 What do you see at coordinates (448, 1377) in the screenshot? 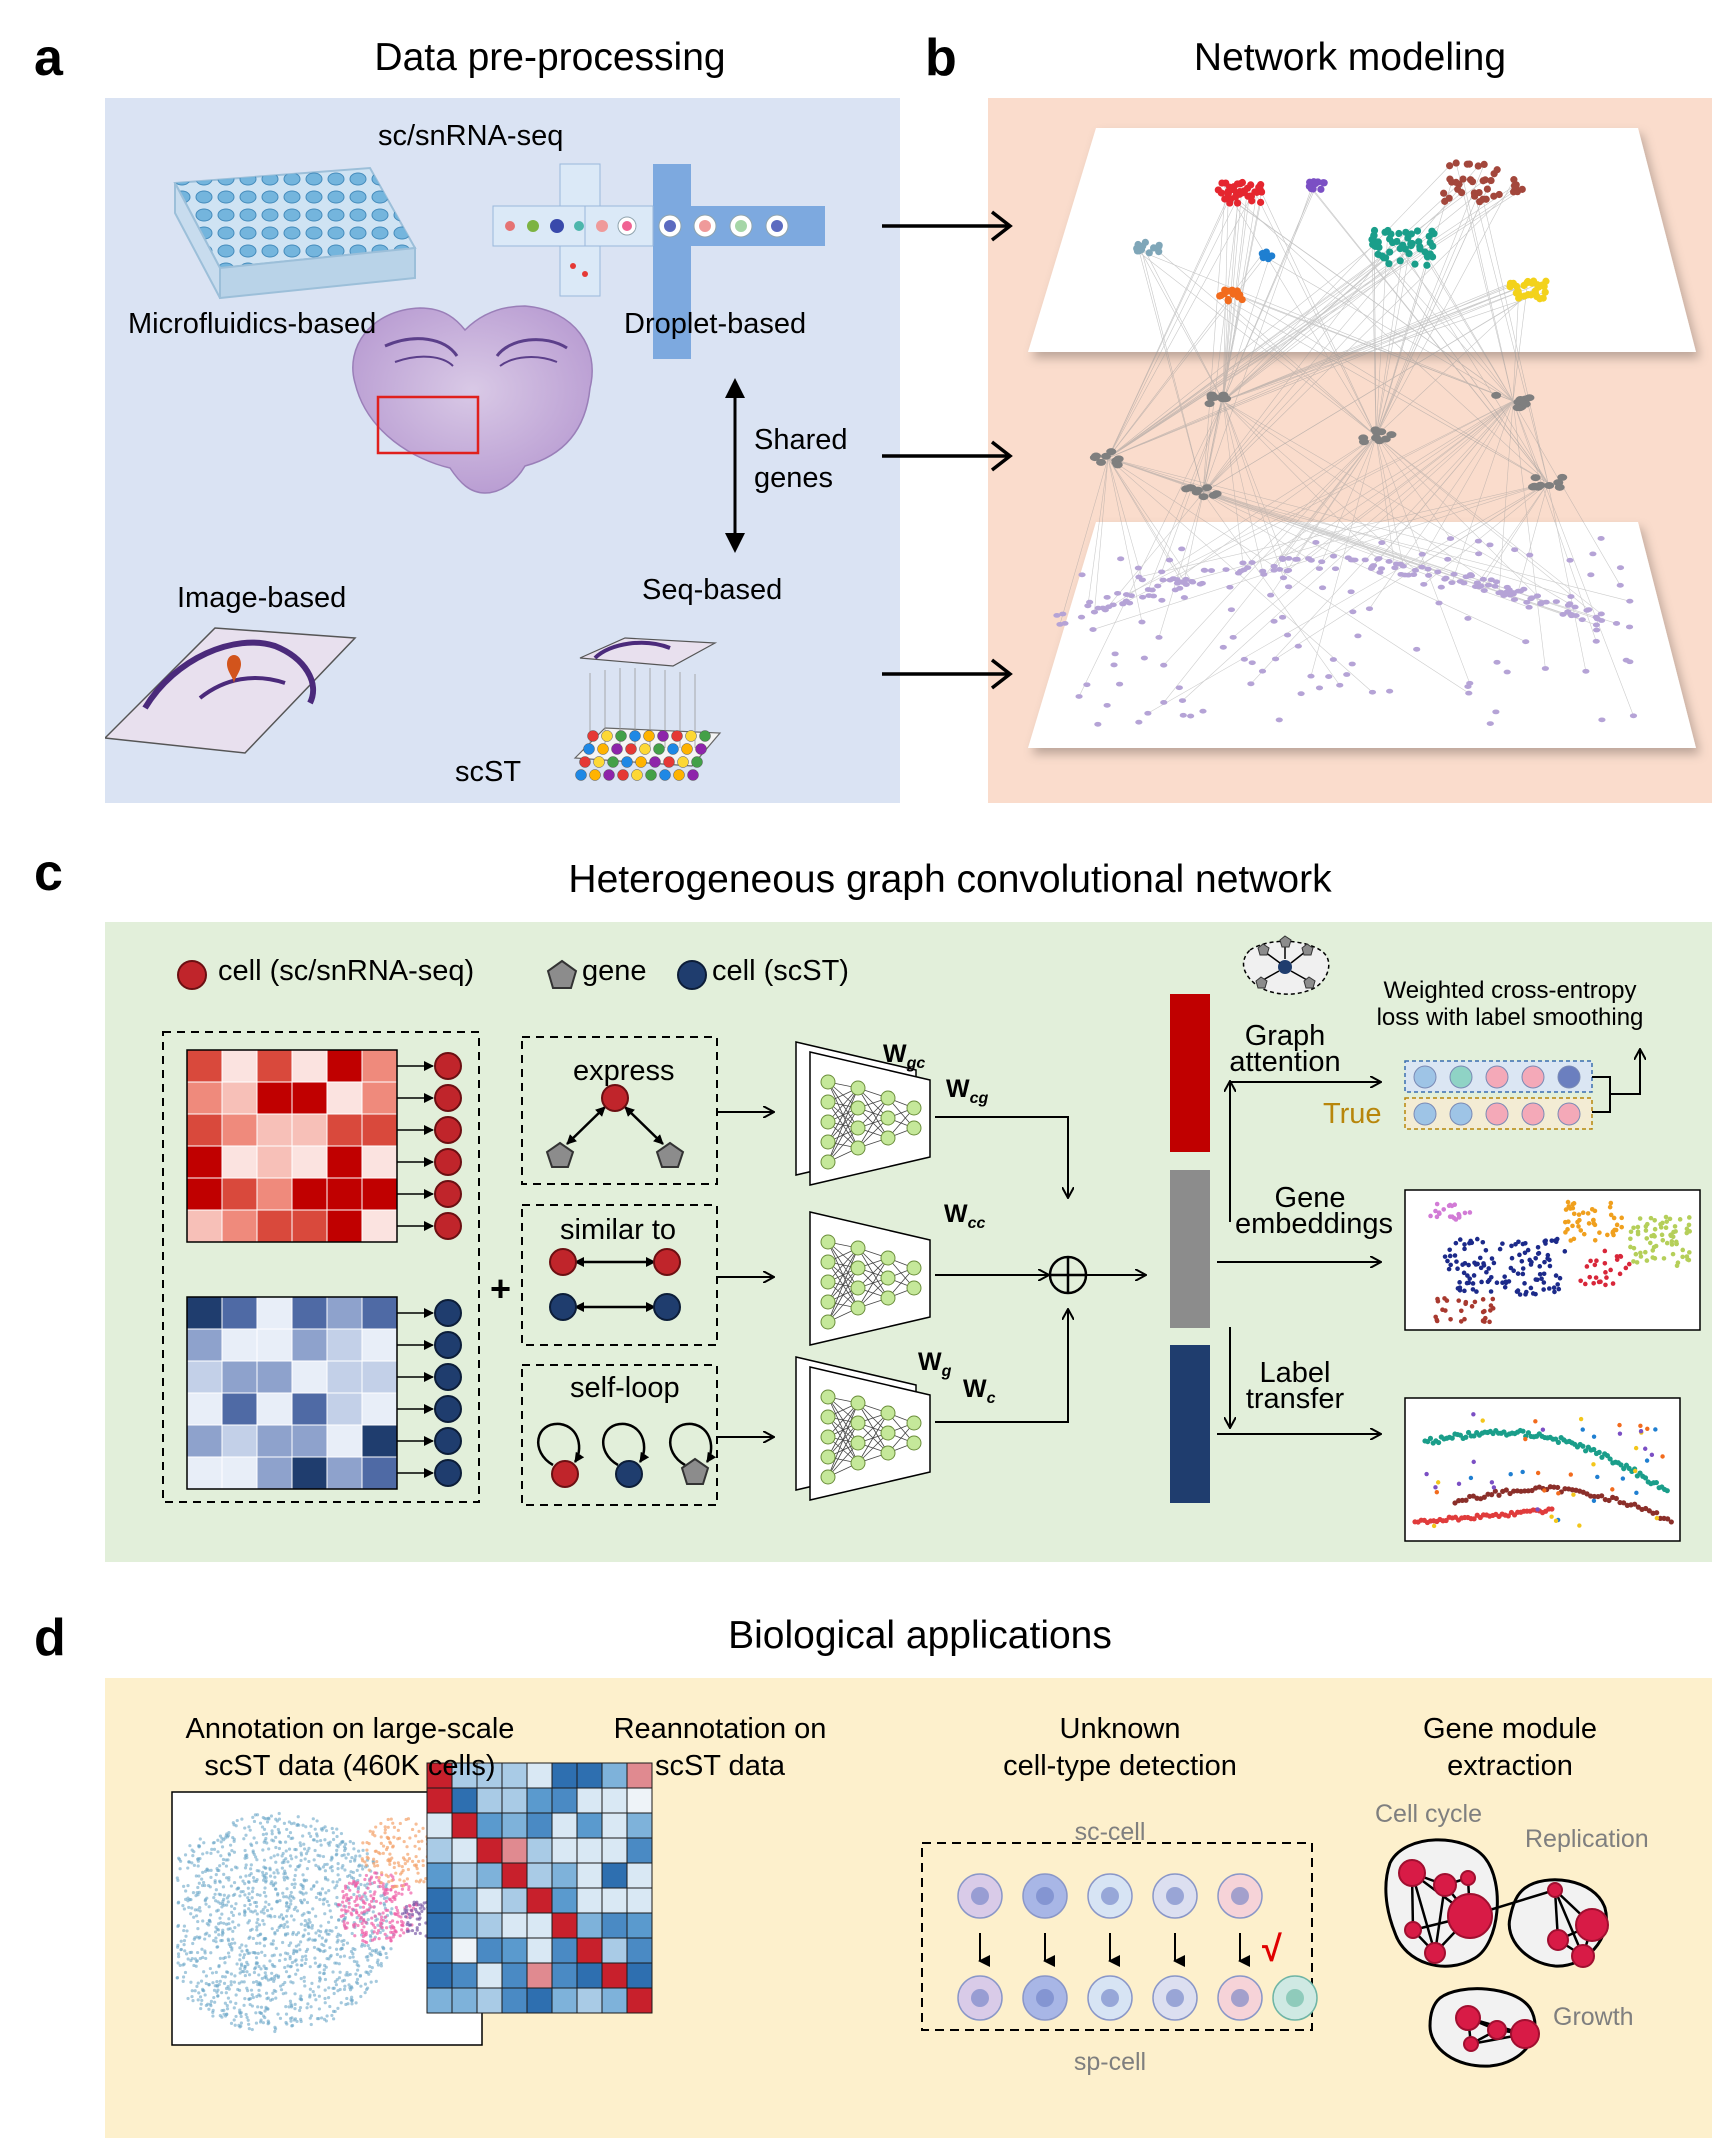
I see `cell-st-node` at bounding box center [448, 1377].